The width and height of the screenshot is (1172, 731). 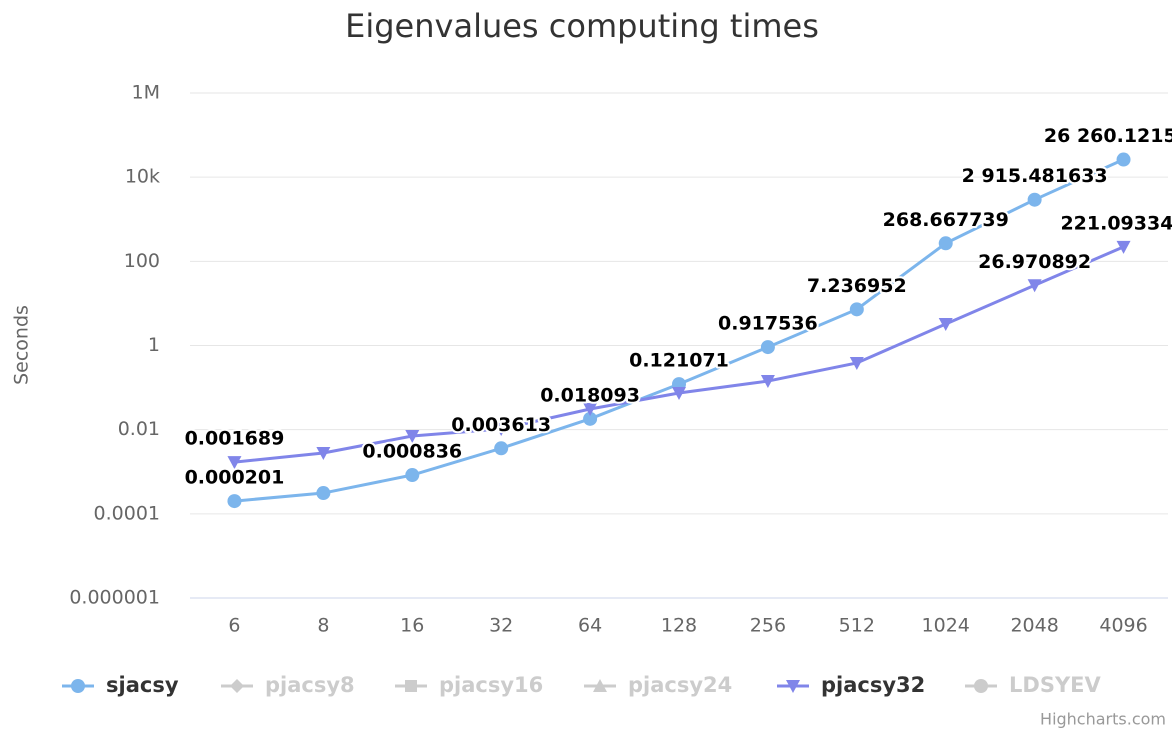 What do you see at coordinates (310, 685) in the screenshot?
I see `legend-label: pjacsy8` at bounding box center [310, 685].